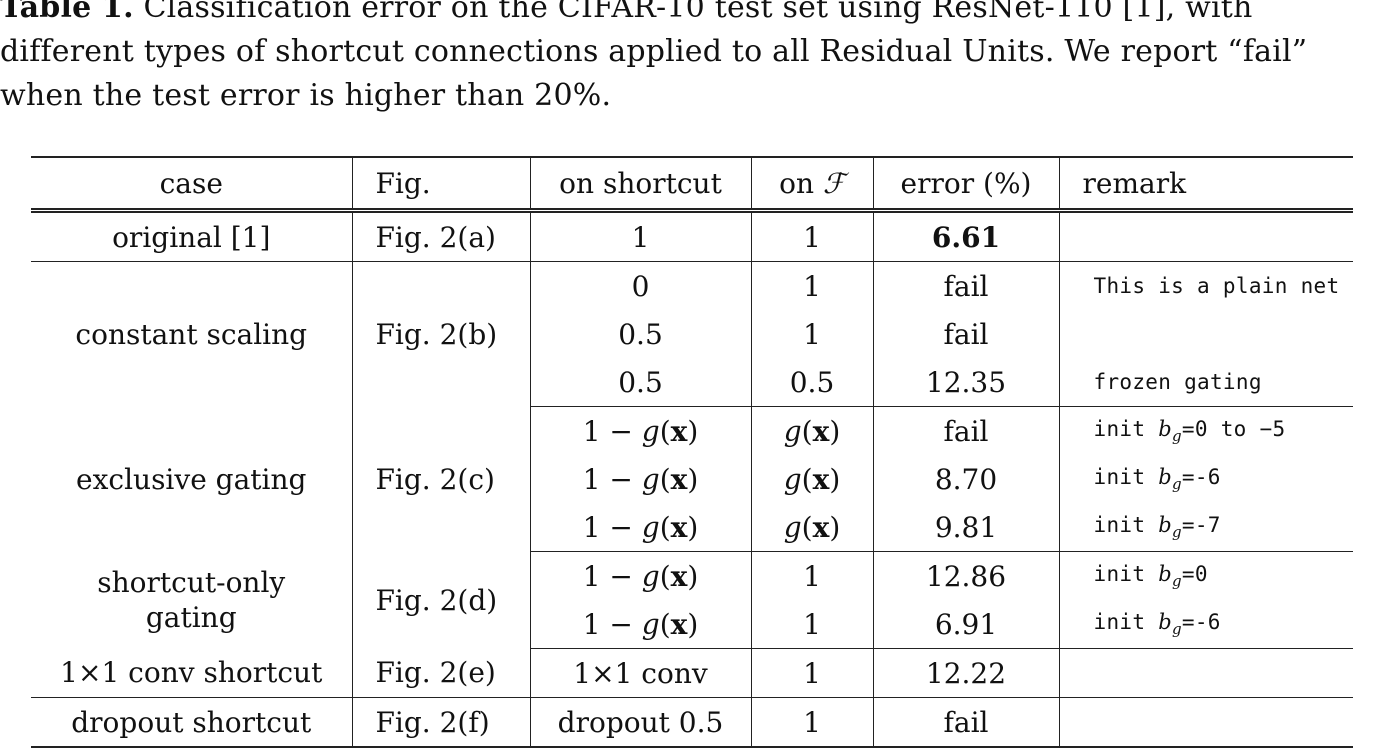 The image size is (1384, 752). I want to click on table-row: original [1] Fig. 2(a) 1 1 6.61, so click(692, 236).